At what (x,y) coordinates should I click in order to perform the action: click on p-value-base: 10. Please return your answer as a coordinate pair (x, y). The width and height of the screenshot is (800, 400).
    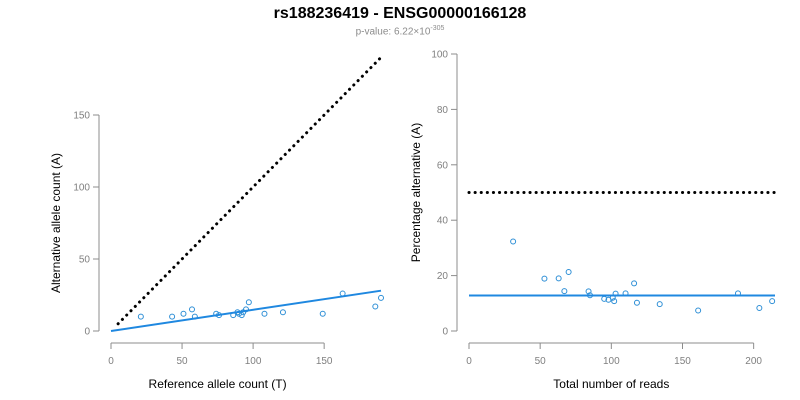
    Looking at the image, I should click on (425, 32).